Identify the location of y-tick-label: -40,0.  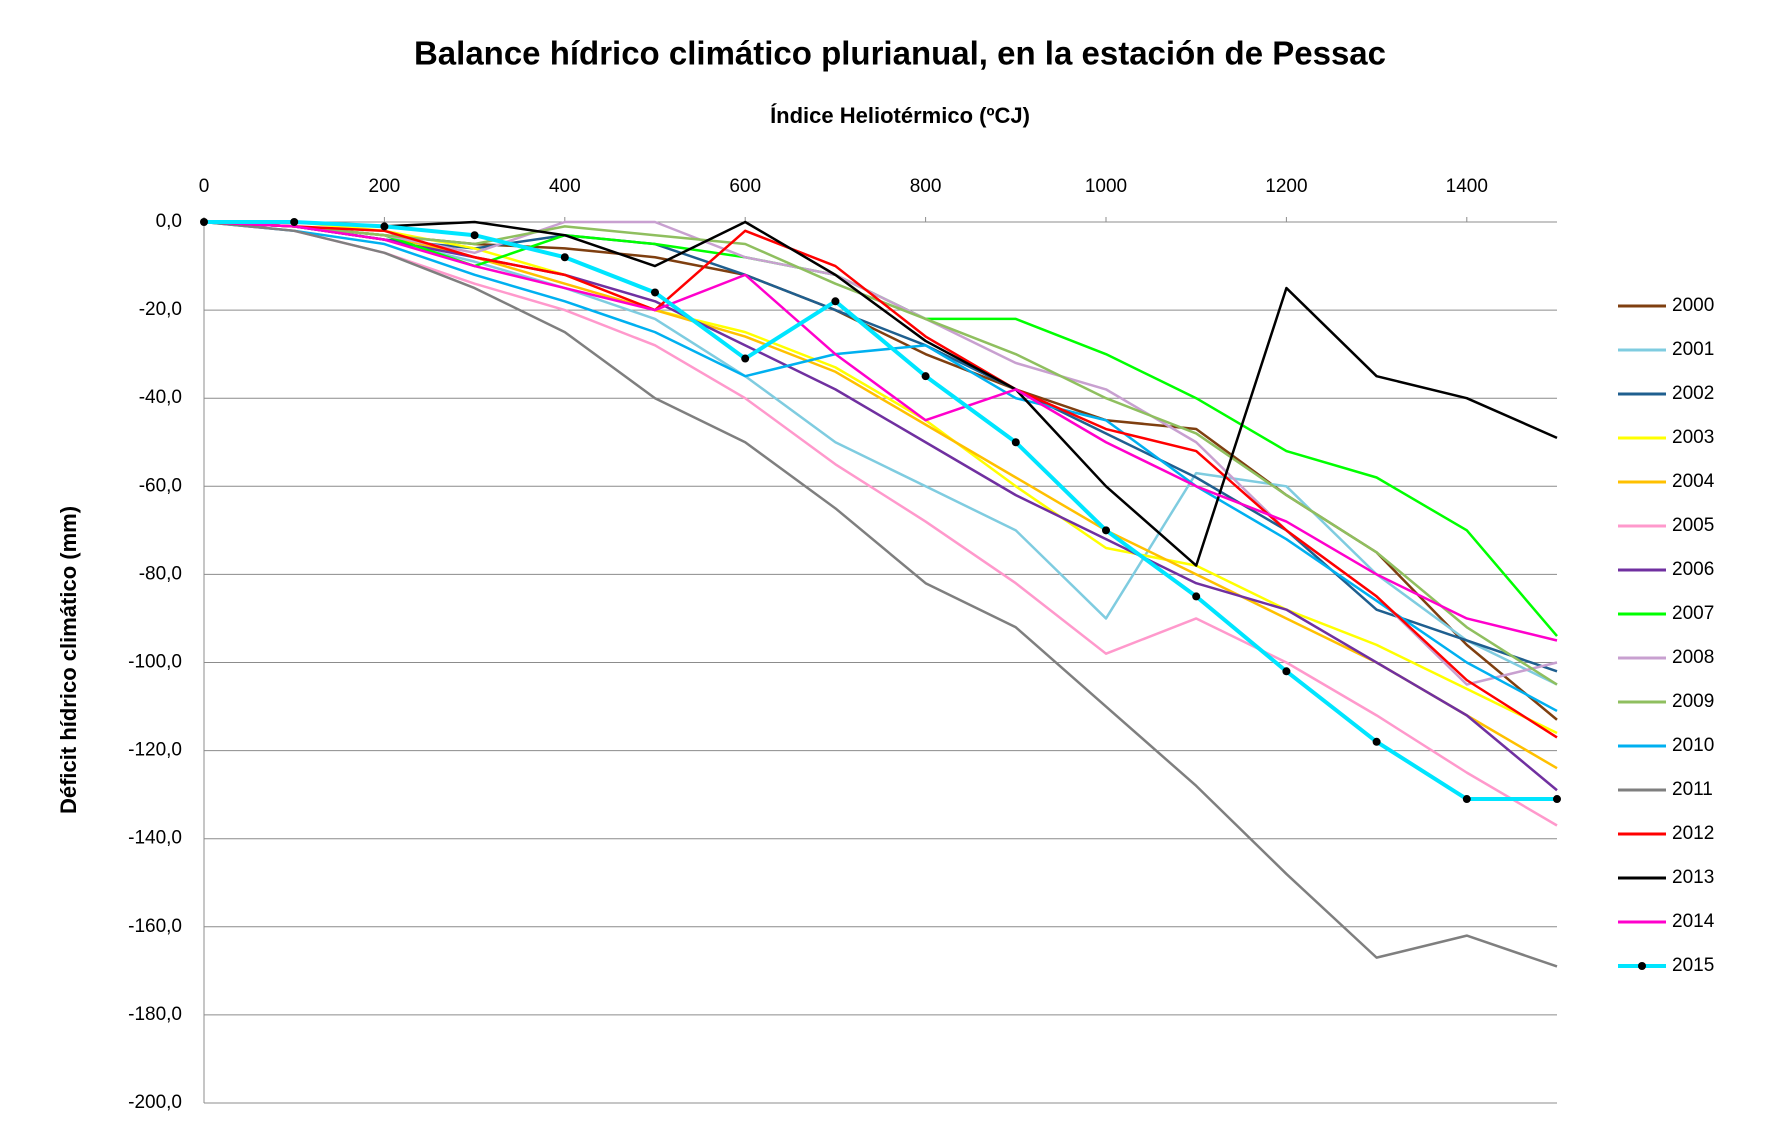
(160, 397).